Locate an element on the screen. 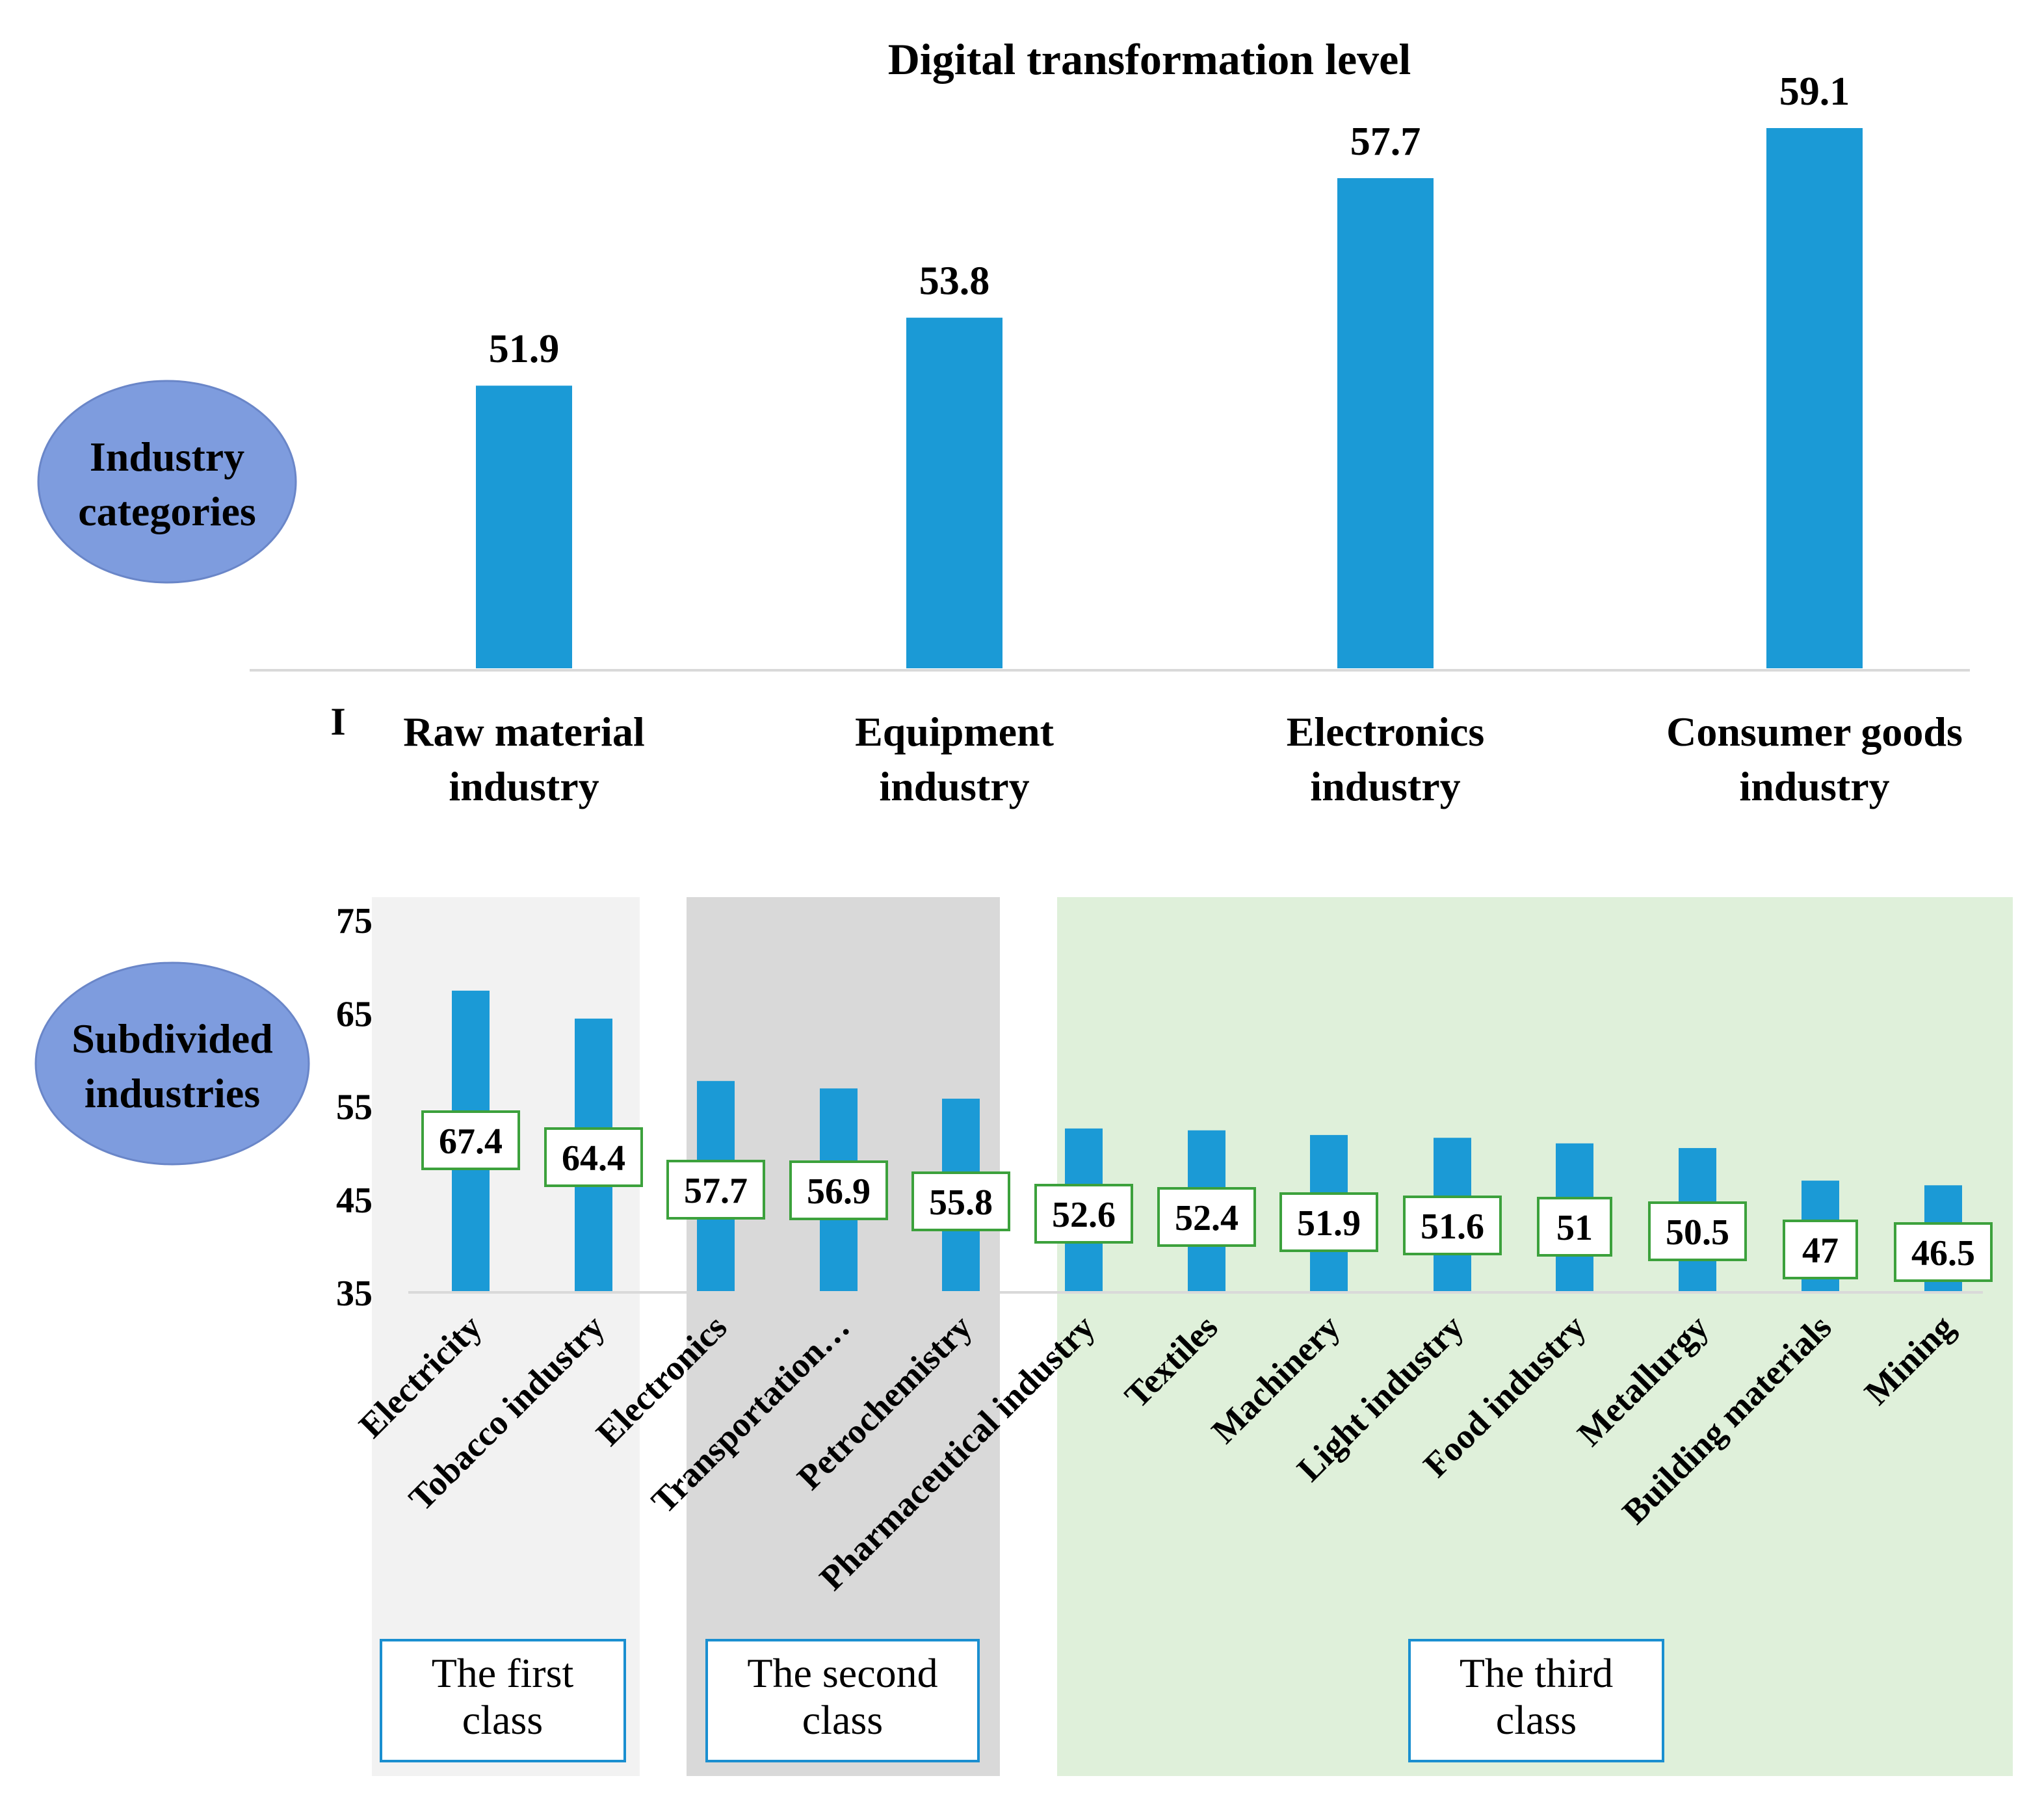 This screenshot has width=2044, height=1804. class-label-2: The second class is located at coordinates (842, 1696).